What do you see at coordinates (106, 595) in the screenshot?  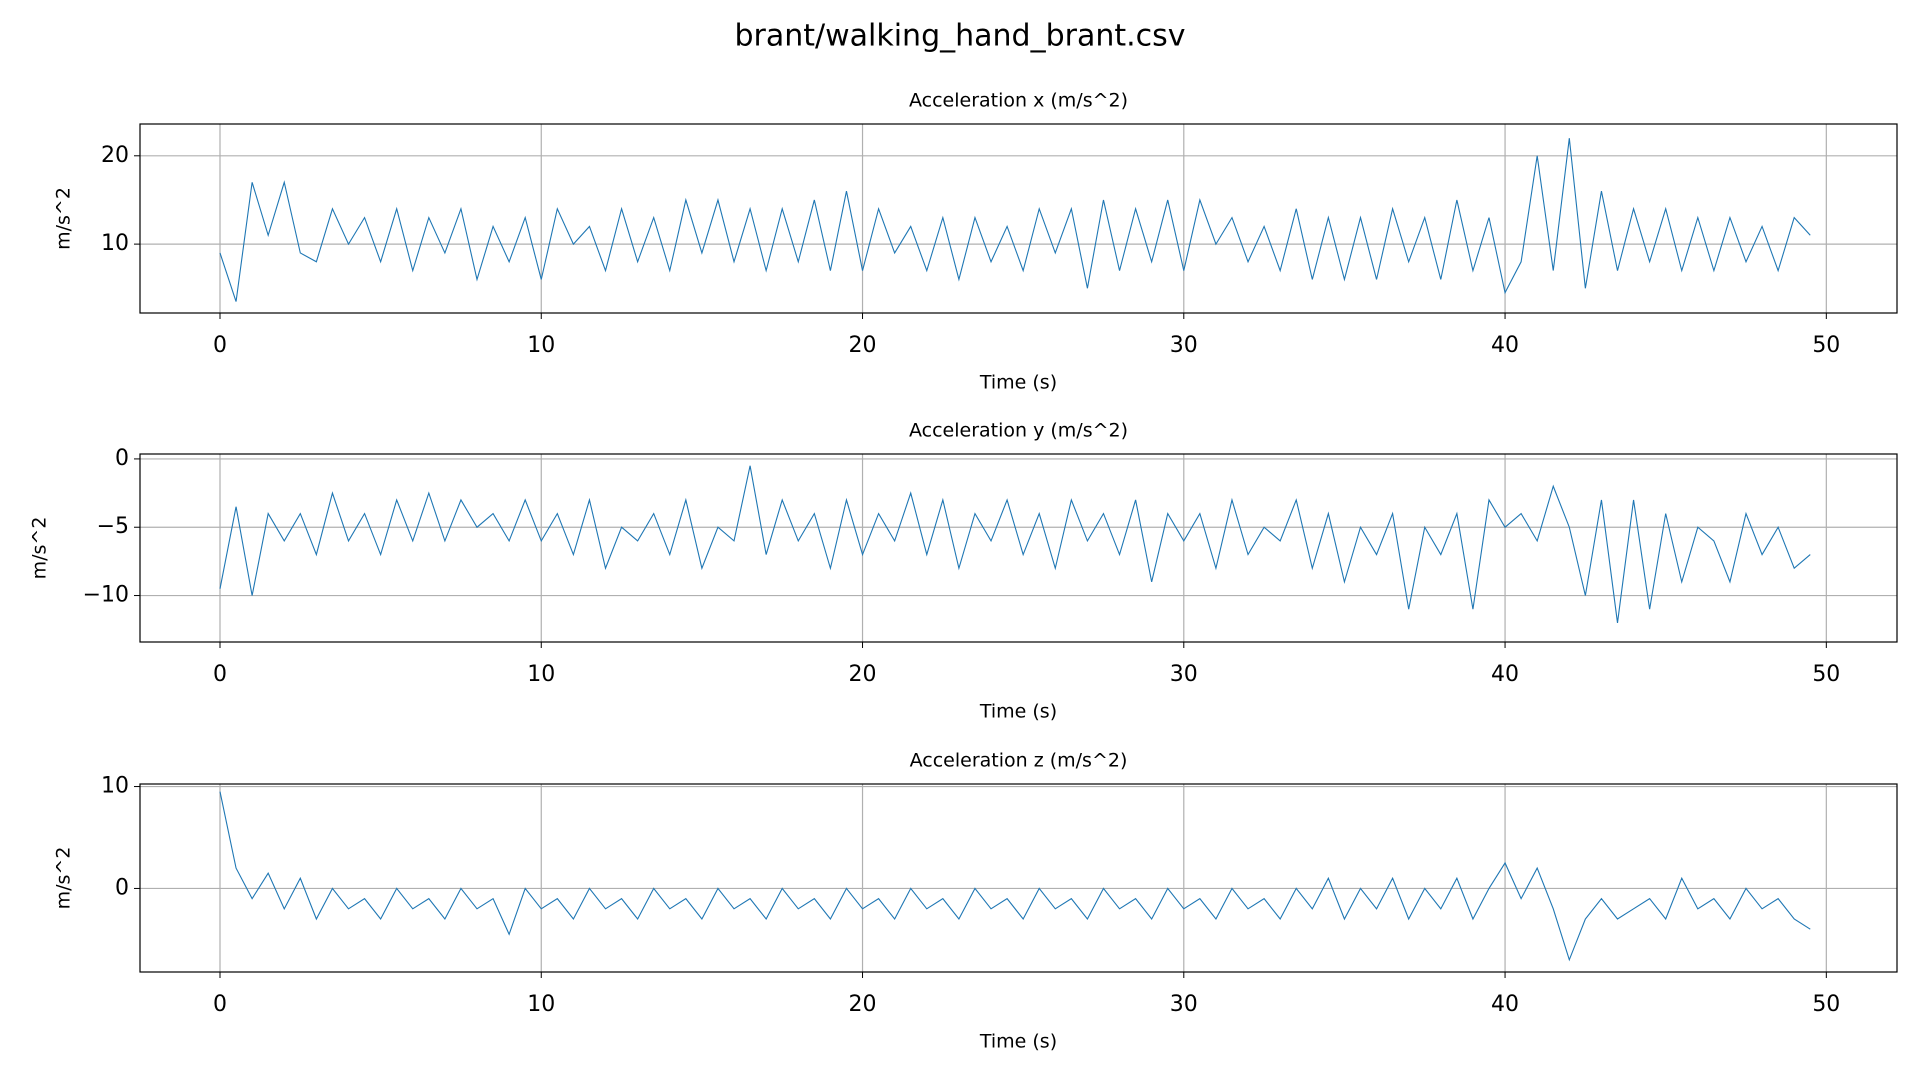 I see `y-tick-label: −10` at bounding box center [106, 595].